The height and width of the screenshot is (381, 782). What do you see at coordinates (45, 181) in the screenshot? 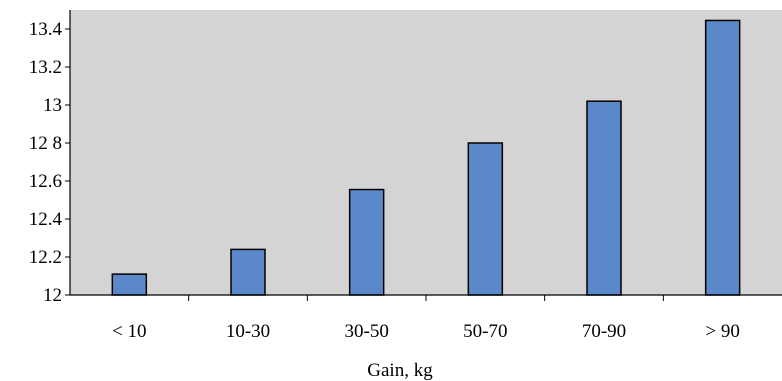
I see `y-tick-label-3: 12.6` at bounding box center [45, 181].